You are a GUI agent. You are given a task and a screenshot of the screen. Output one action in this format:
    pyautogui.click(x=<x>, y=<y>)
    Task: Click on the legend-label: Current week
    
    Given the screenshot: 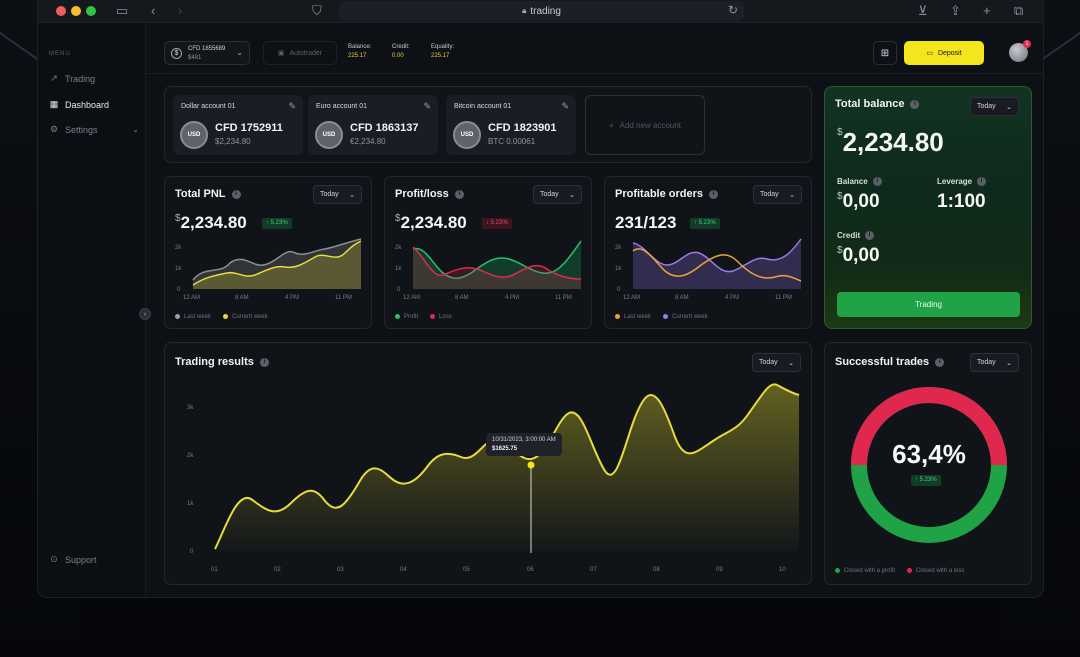 What is the action you would take?
    pyautogui.click(x=250, y=317)
    